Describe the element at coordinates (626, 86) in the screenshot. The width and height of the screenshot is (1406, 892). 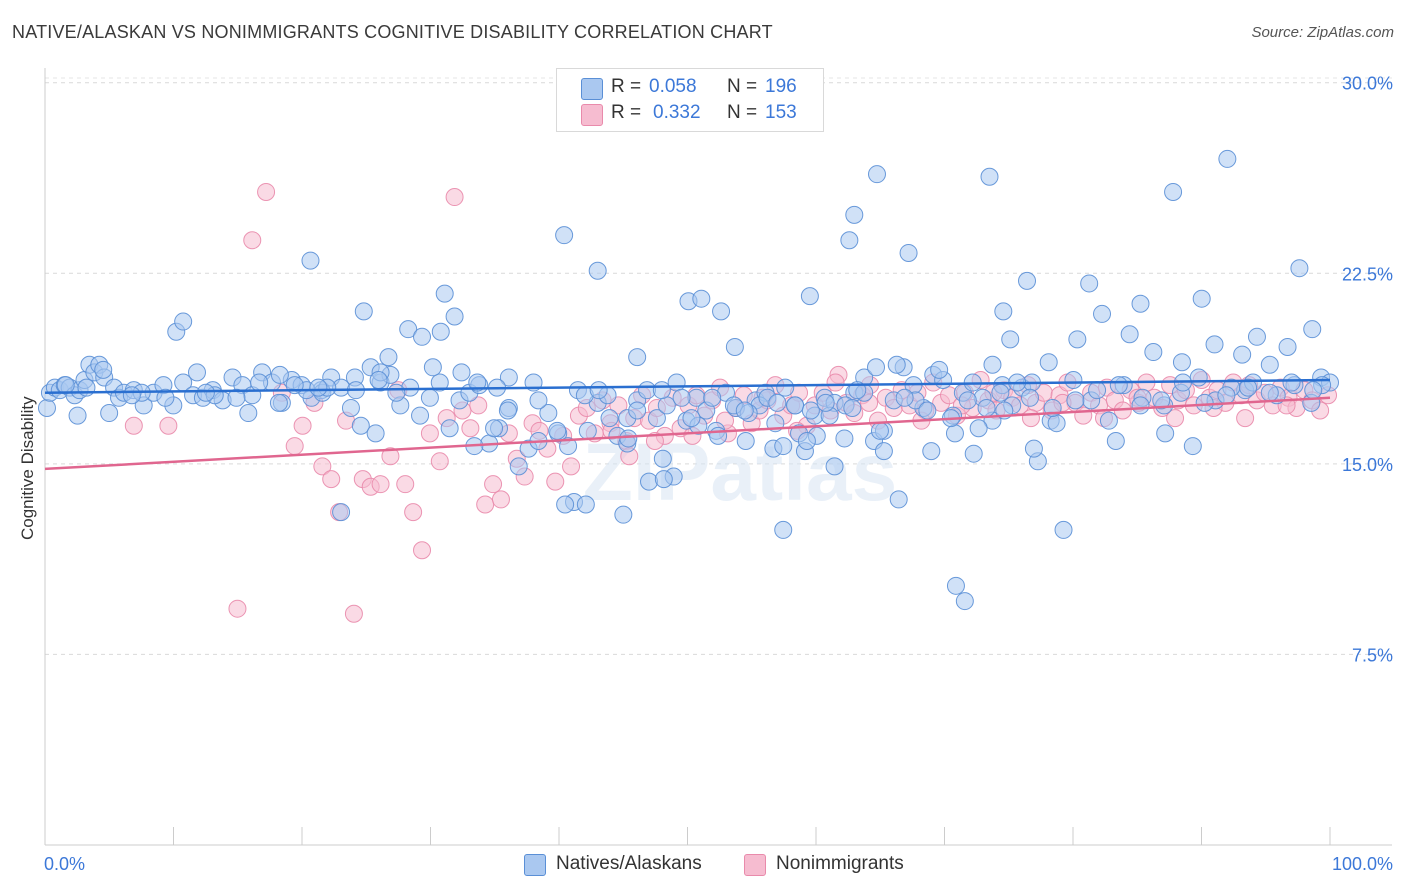
I see `legend-r-label: R =` at that location.